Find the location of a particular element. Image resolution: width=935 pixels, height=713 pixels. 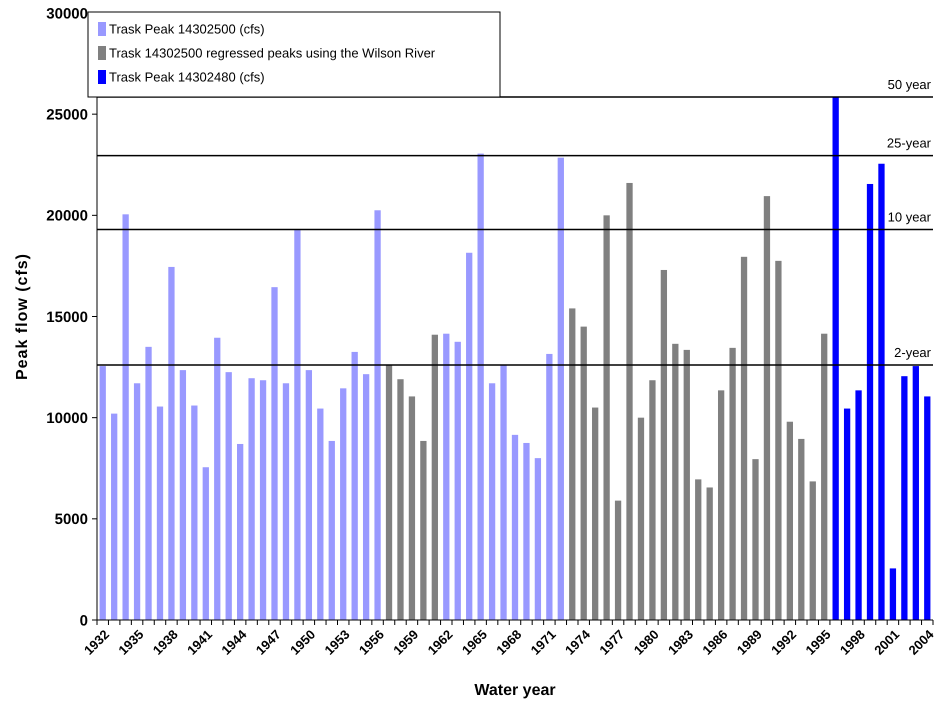

ref-line-label: 10 year is located at coordinates (910, 216).